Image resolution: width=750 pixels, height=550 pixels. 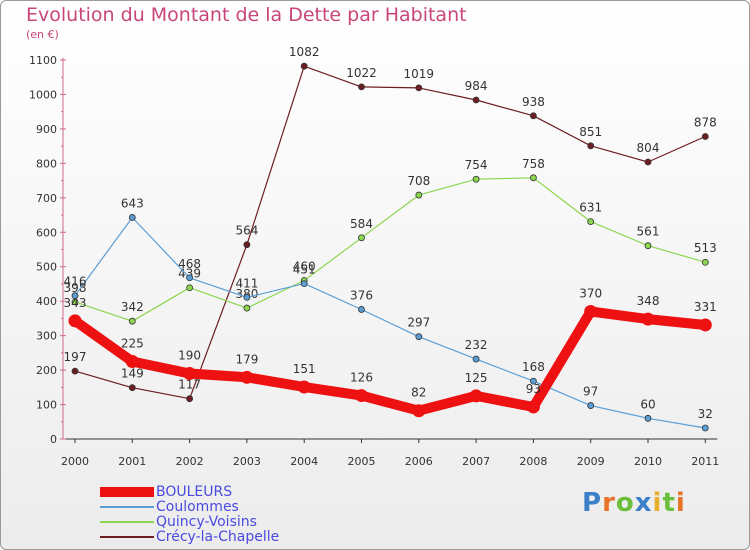 I want to click on data-label: 758, so click(x=533, y=164).